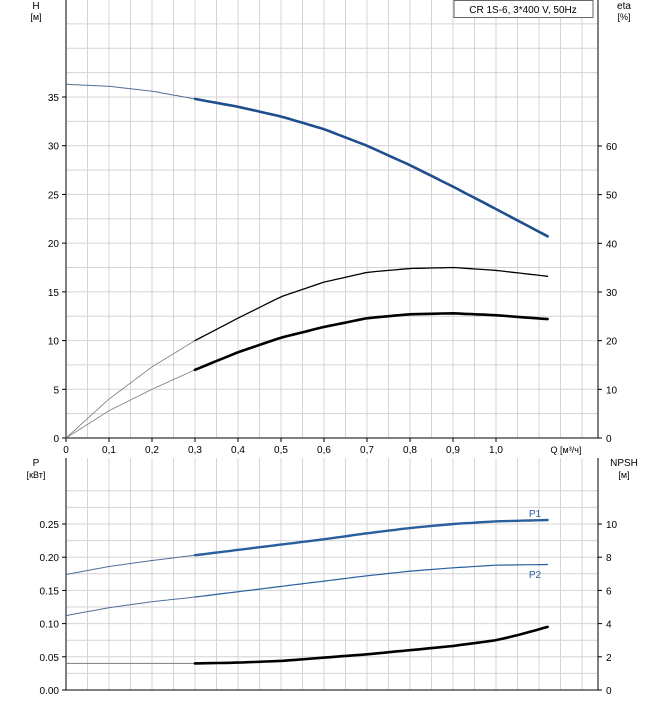  What do you see at coordinates (54, 342) in the screenshot?
I see `y-tick-label: 10` at bounding box center [54, 342].